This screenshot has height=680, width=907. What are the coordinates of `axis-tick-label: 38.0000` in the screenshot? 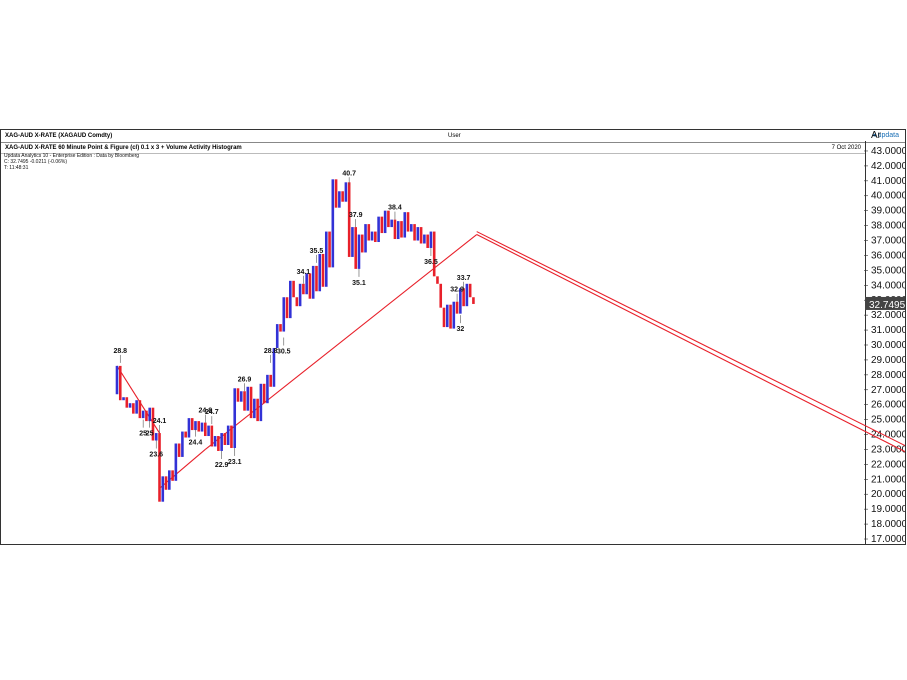 It's located at (888, 226).